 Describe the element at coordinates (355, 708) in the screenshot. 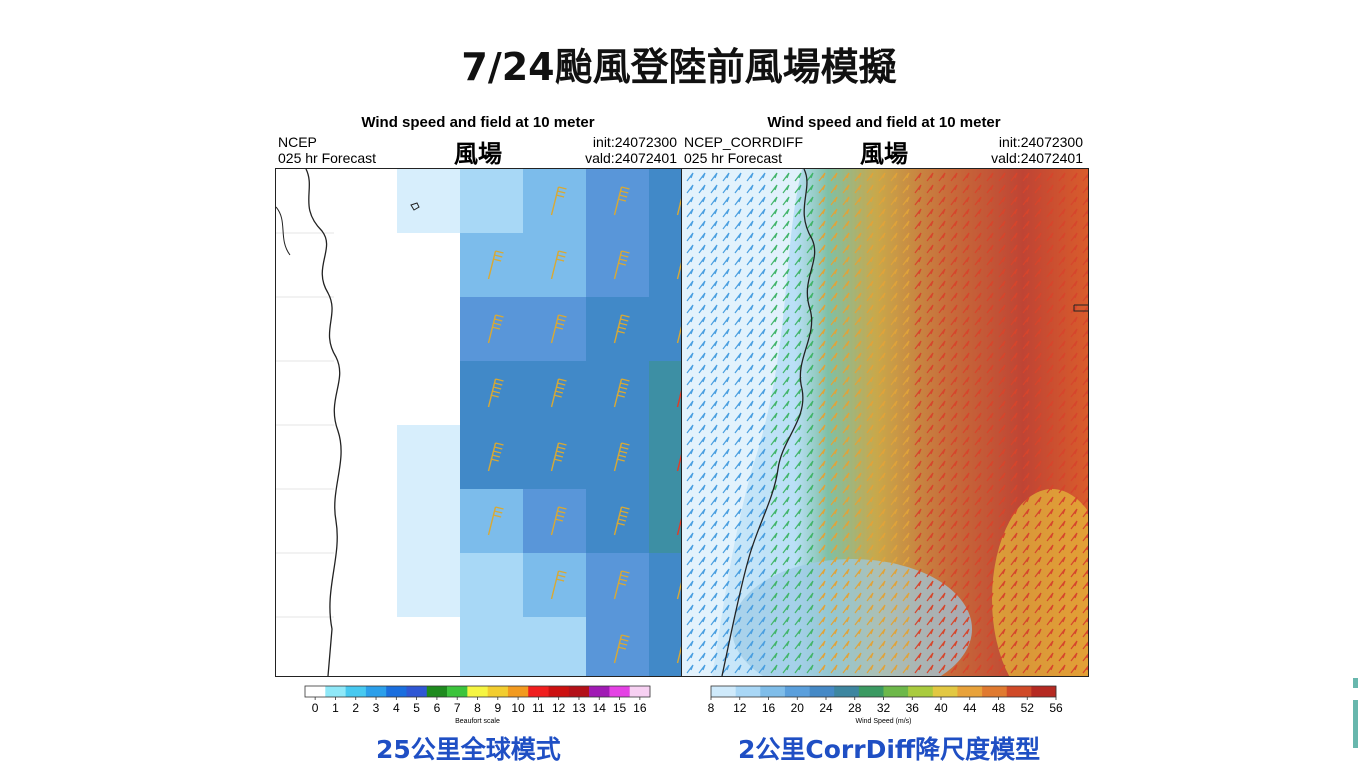

I see `colorbar-tick-label: 2` at that location.